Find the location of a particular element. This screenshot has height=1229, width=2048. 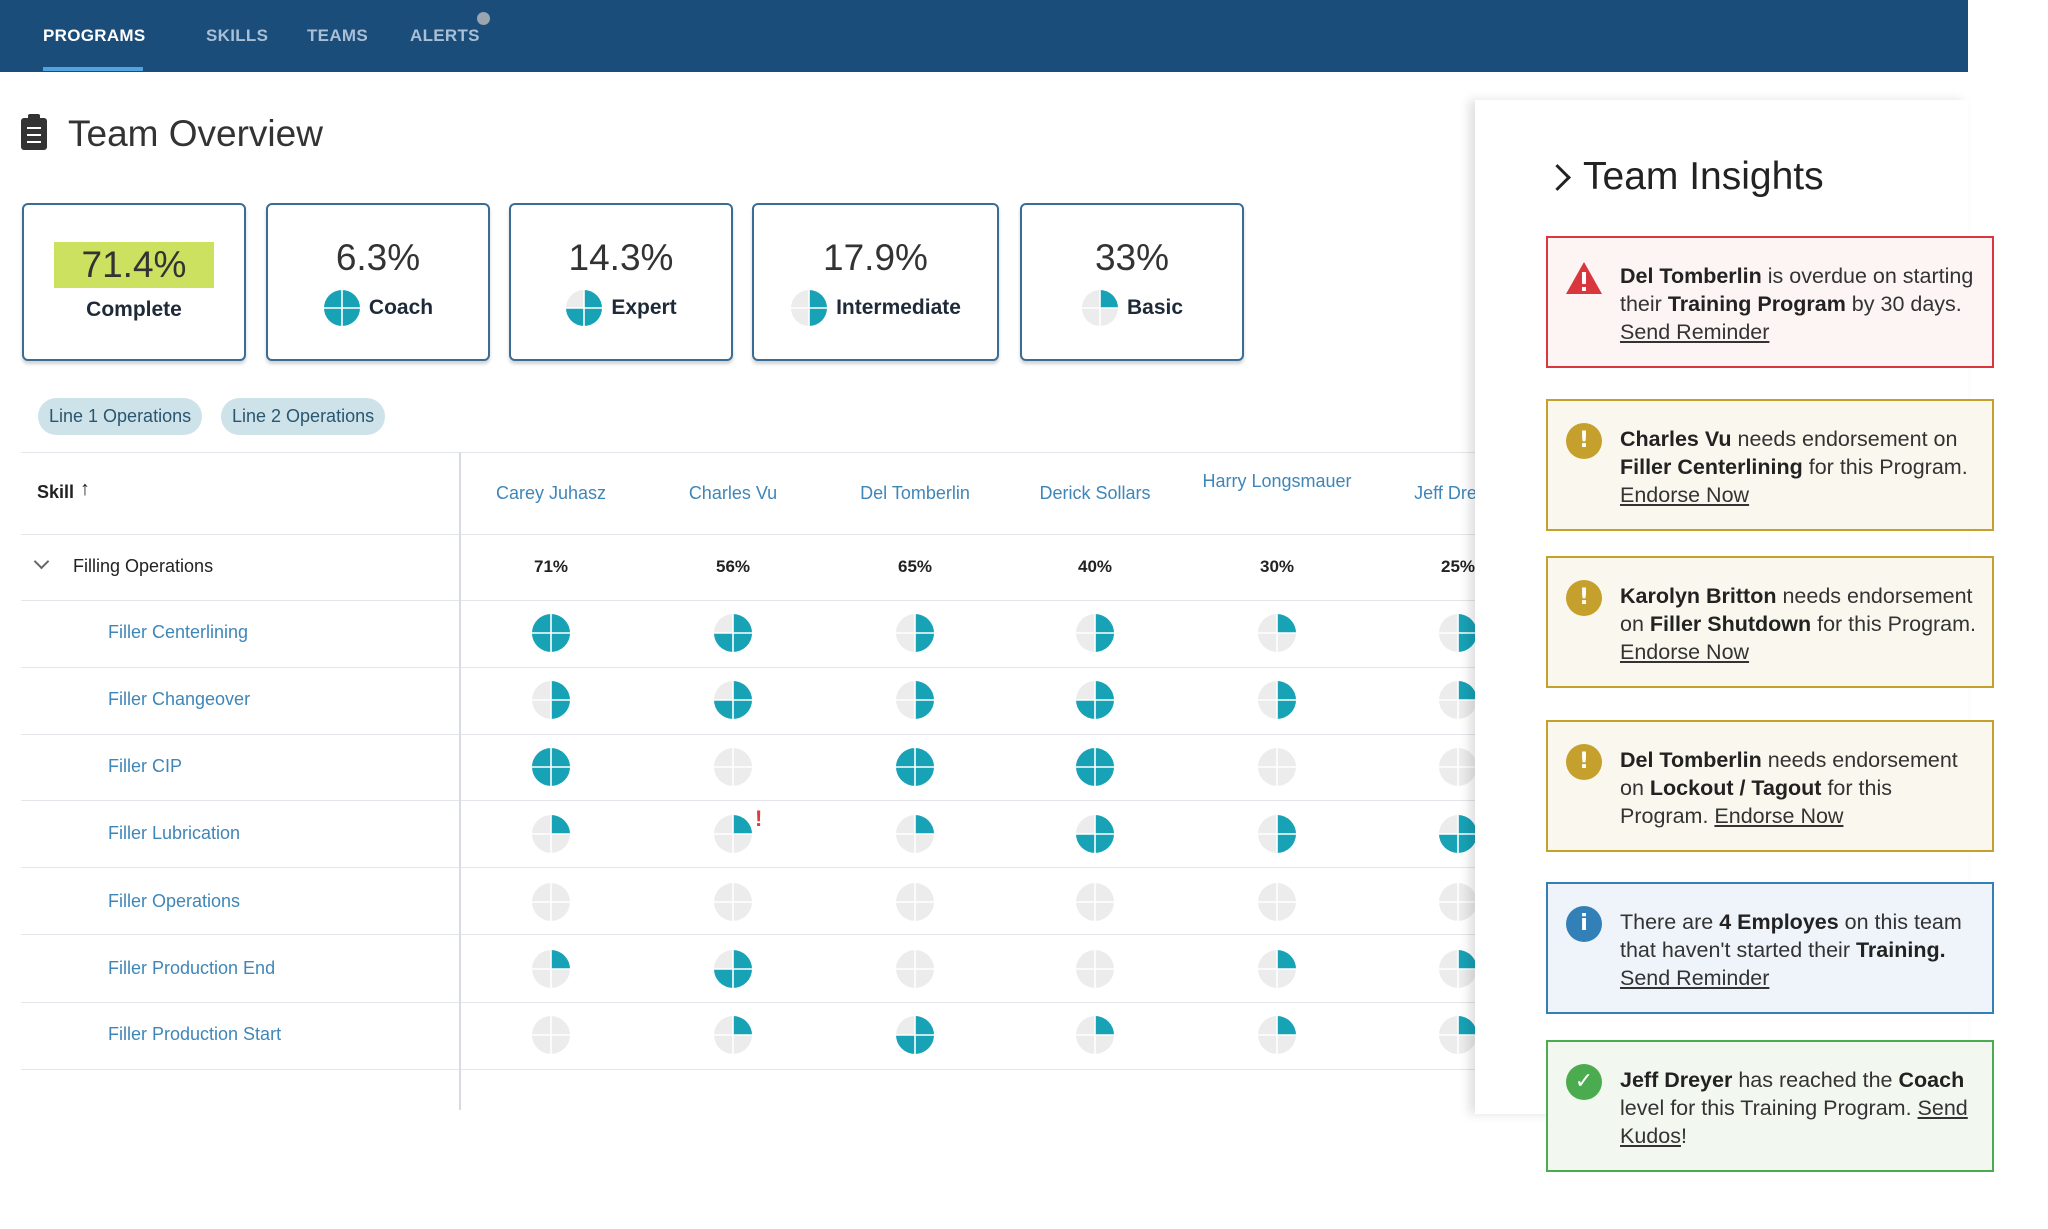

column-header: Derick Sollars is located at coordinates (1095, 493).